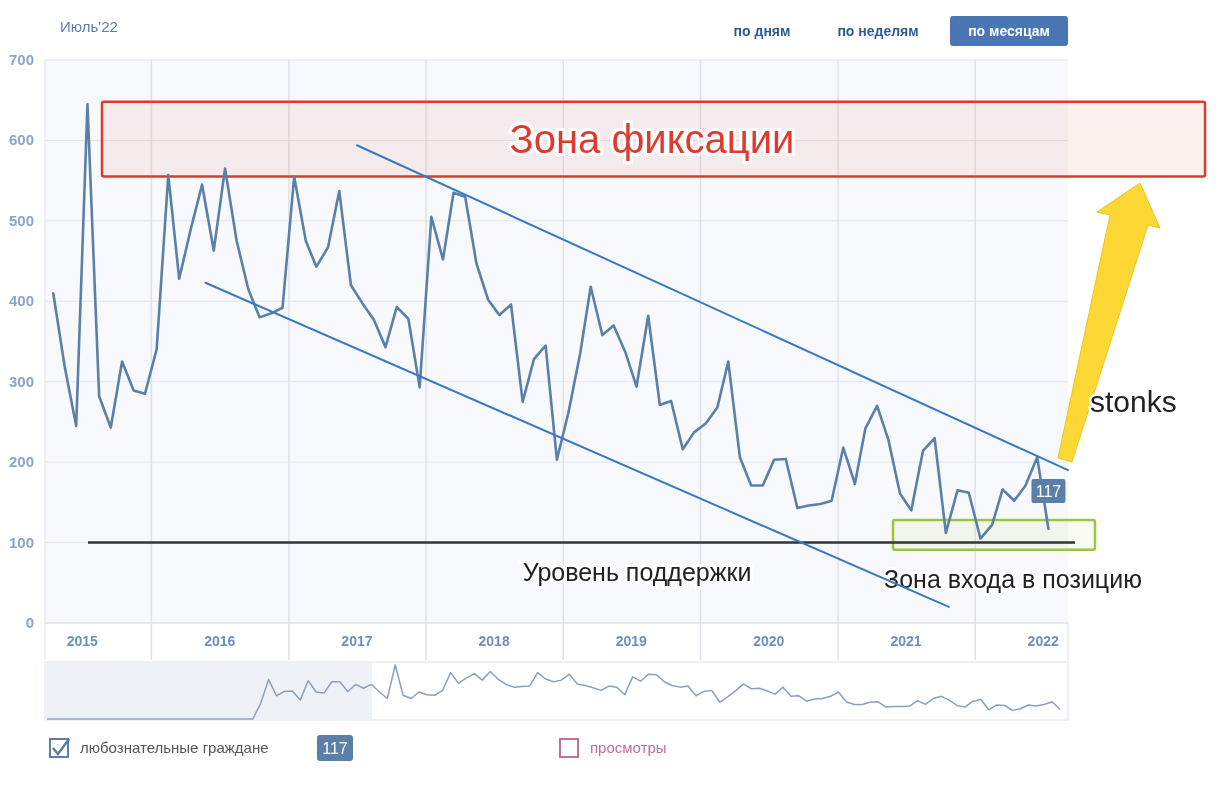  What do you see at coordinates (21, 462) in the screenshot?
I see `y-tick-label: 200` at bounding box center [21, 462].